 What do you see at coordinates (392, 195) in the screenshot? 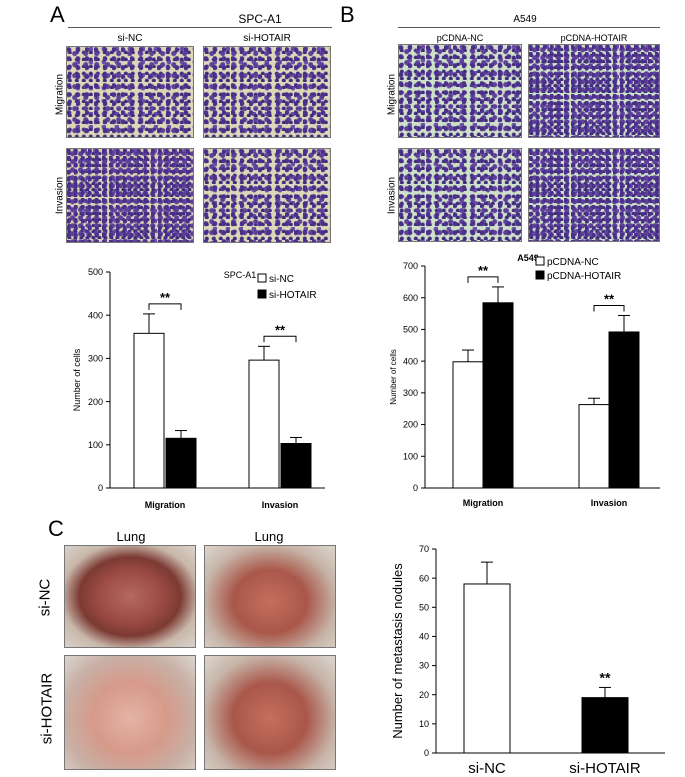
I see `panel-b-row-2: Invasion` at bounding box center [392, 195].